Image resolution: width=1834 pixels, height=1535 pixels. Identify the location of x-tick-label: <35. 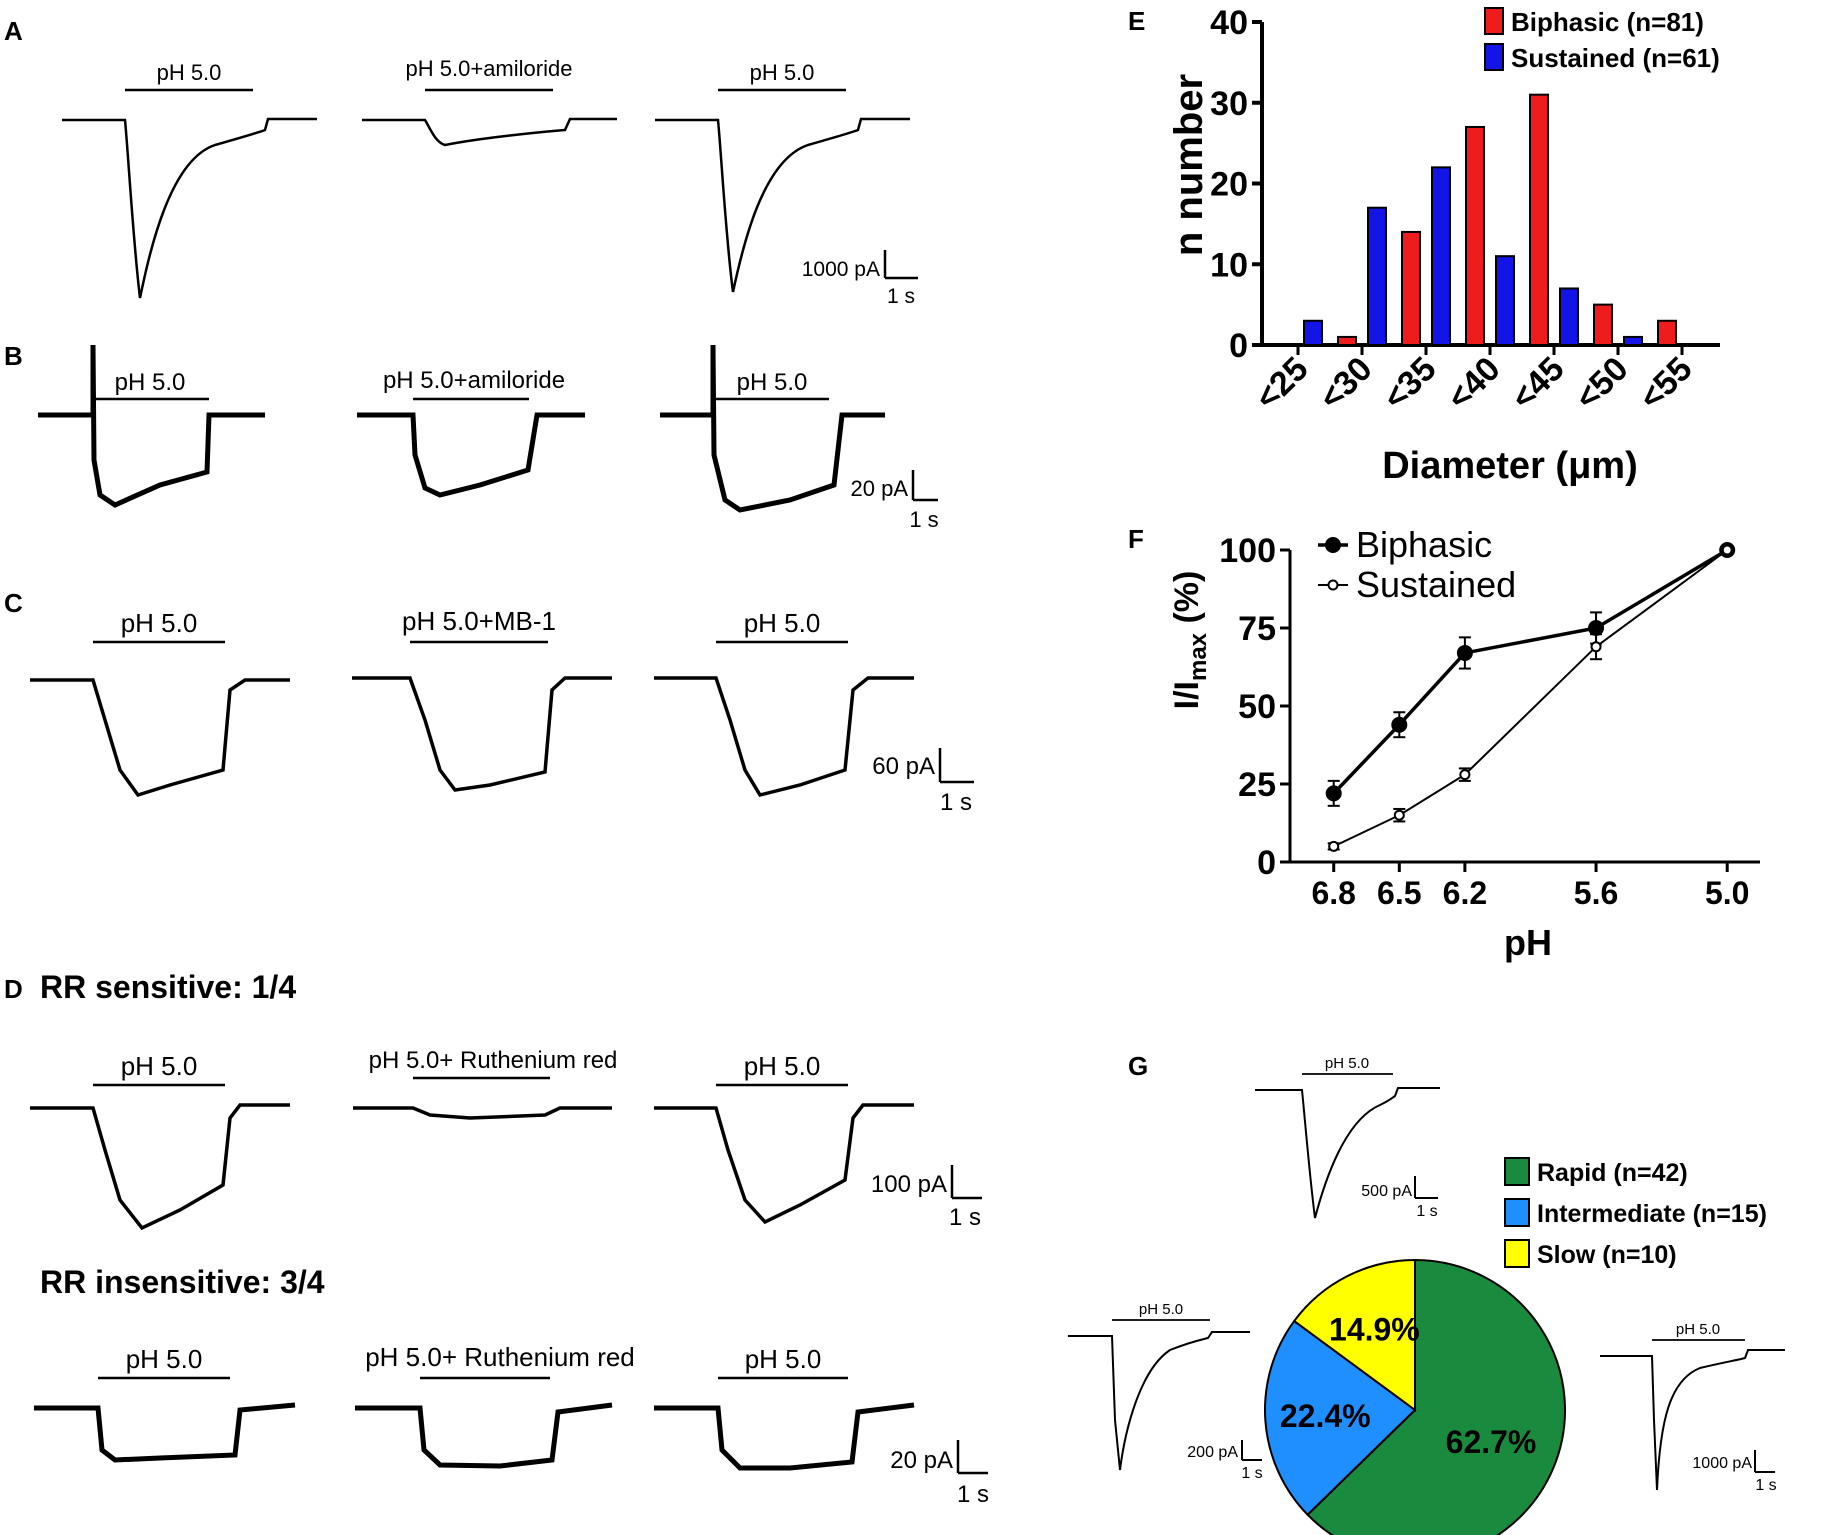
(1410, 384).